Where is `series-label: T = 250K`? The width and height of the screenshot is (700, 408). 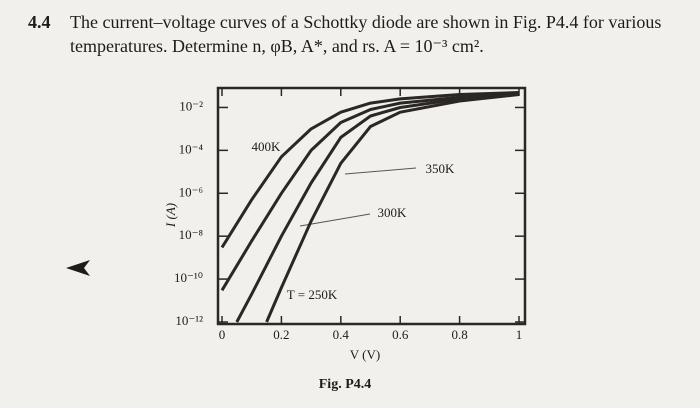 series-label: T = 250K is located at coordinates (312, 294).